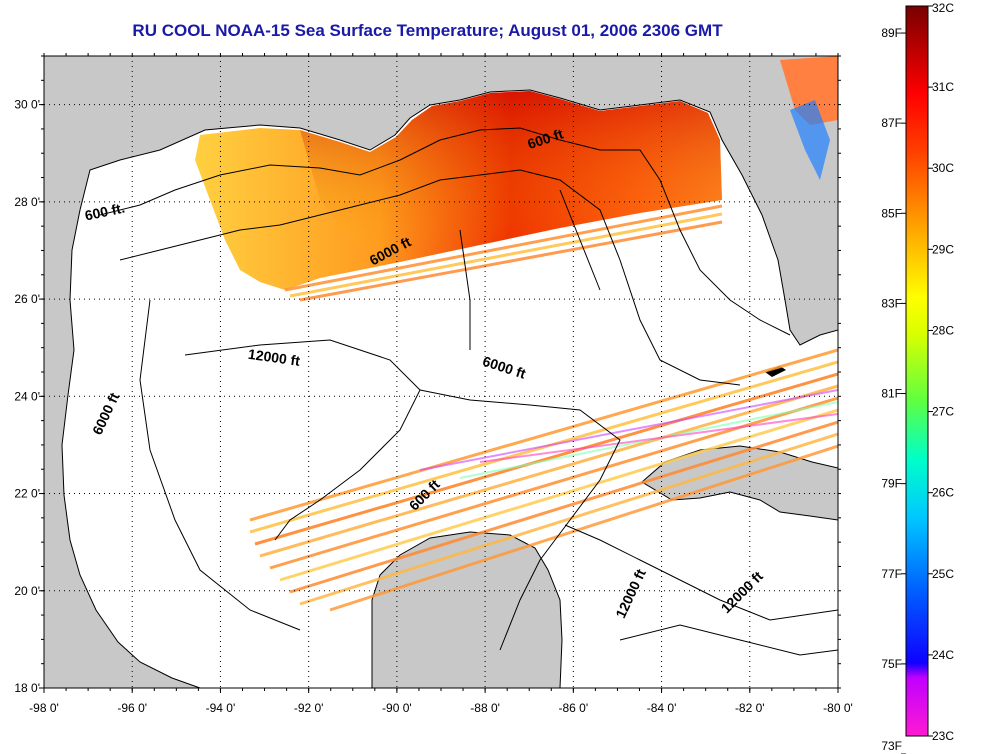  I want to click on lon-tick-label: -88 0', so click(485, 708).